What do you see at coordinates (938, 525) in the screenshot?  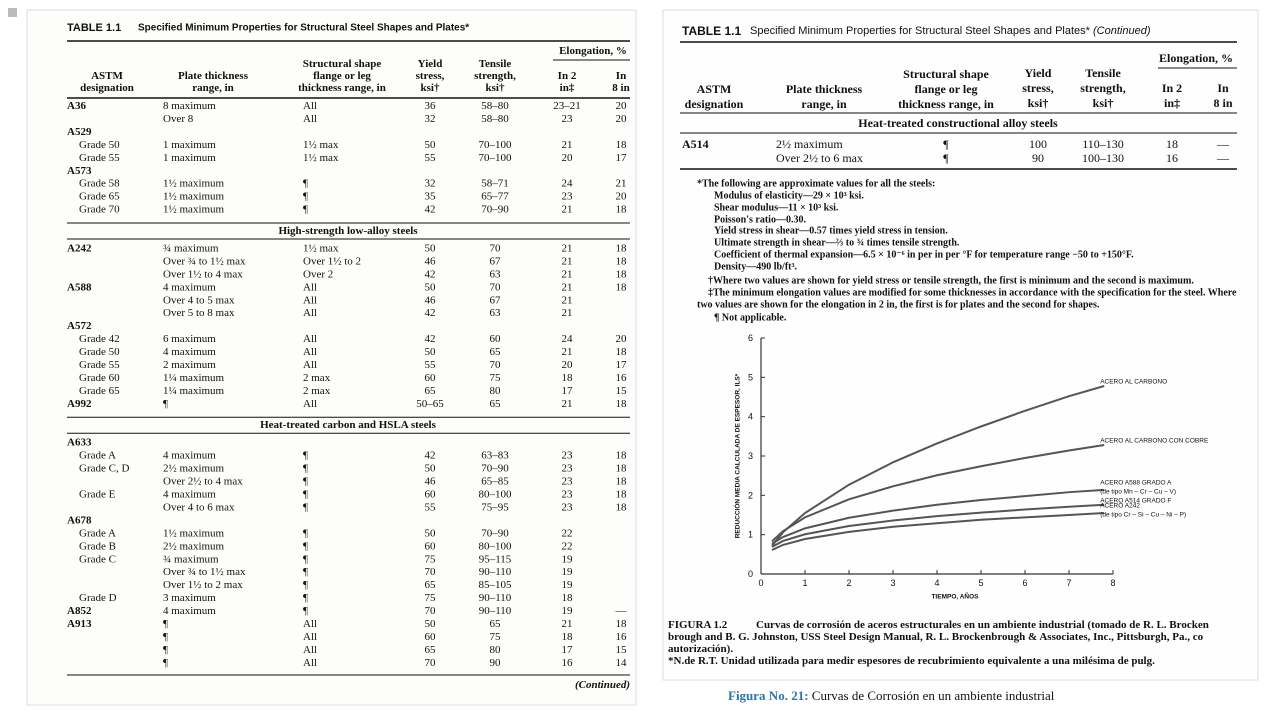 I see `curve` at bounding box center [938, 525].